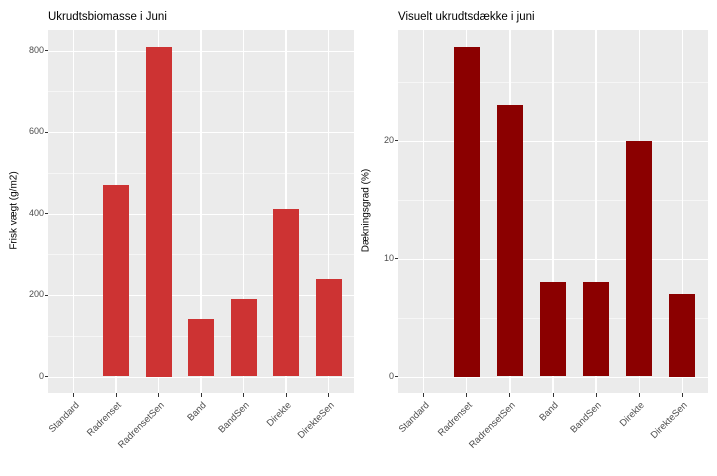  I want to click on y-tick-label: 800, so click(36, 49).